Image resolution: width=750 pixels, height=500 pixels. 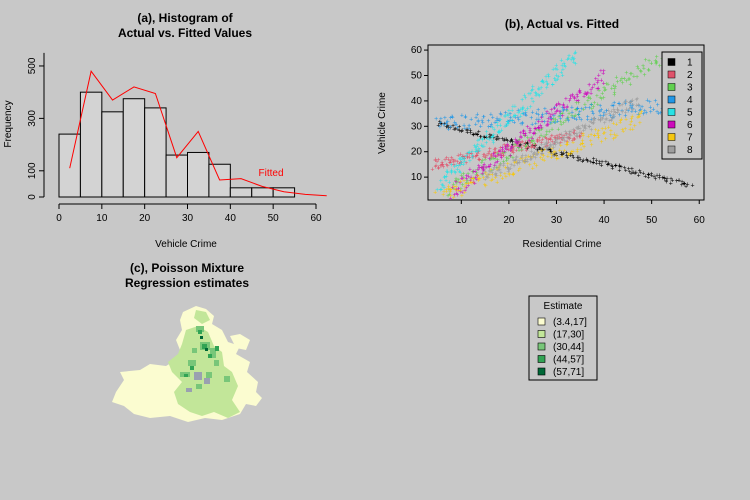 I want to click on scatter-legend-label: 4, so click(x=690, y=100).